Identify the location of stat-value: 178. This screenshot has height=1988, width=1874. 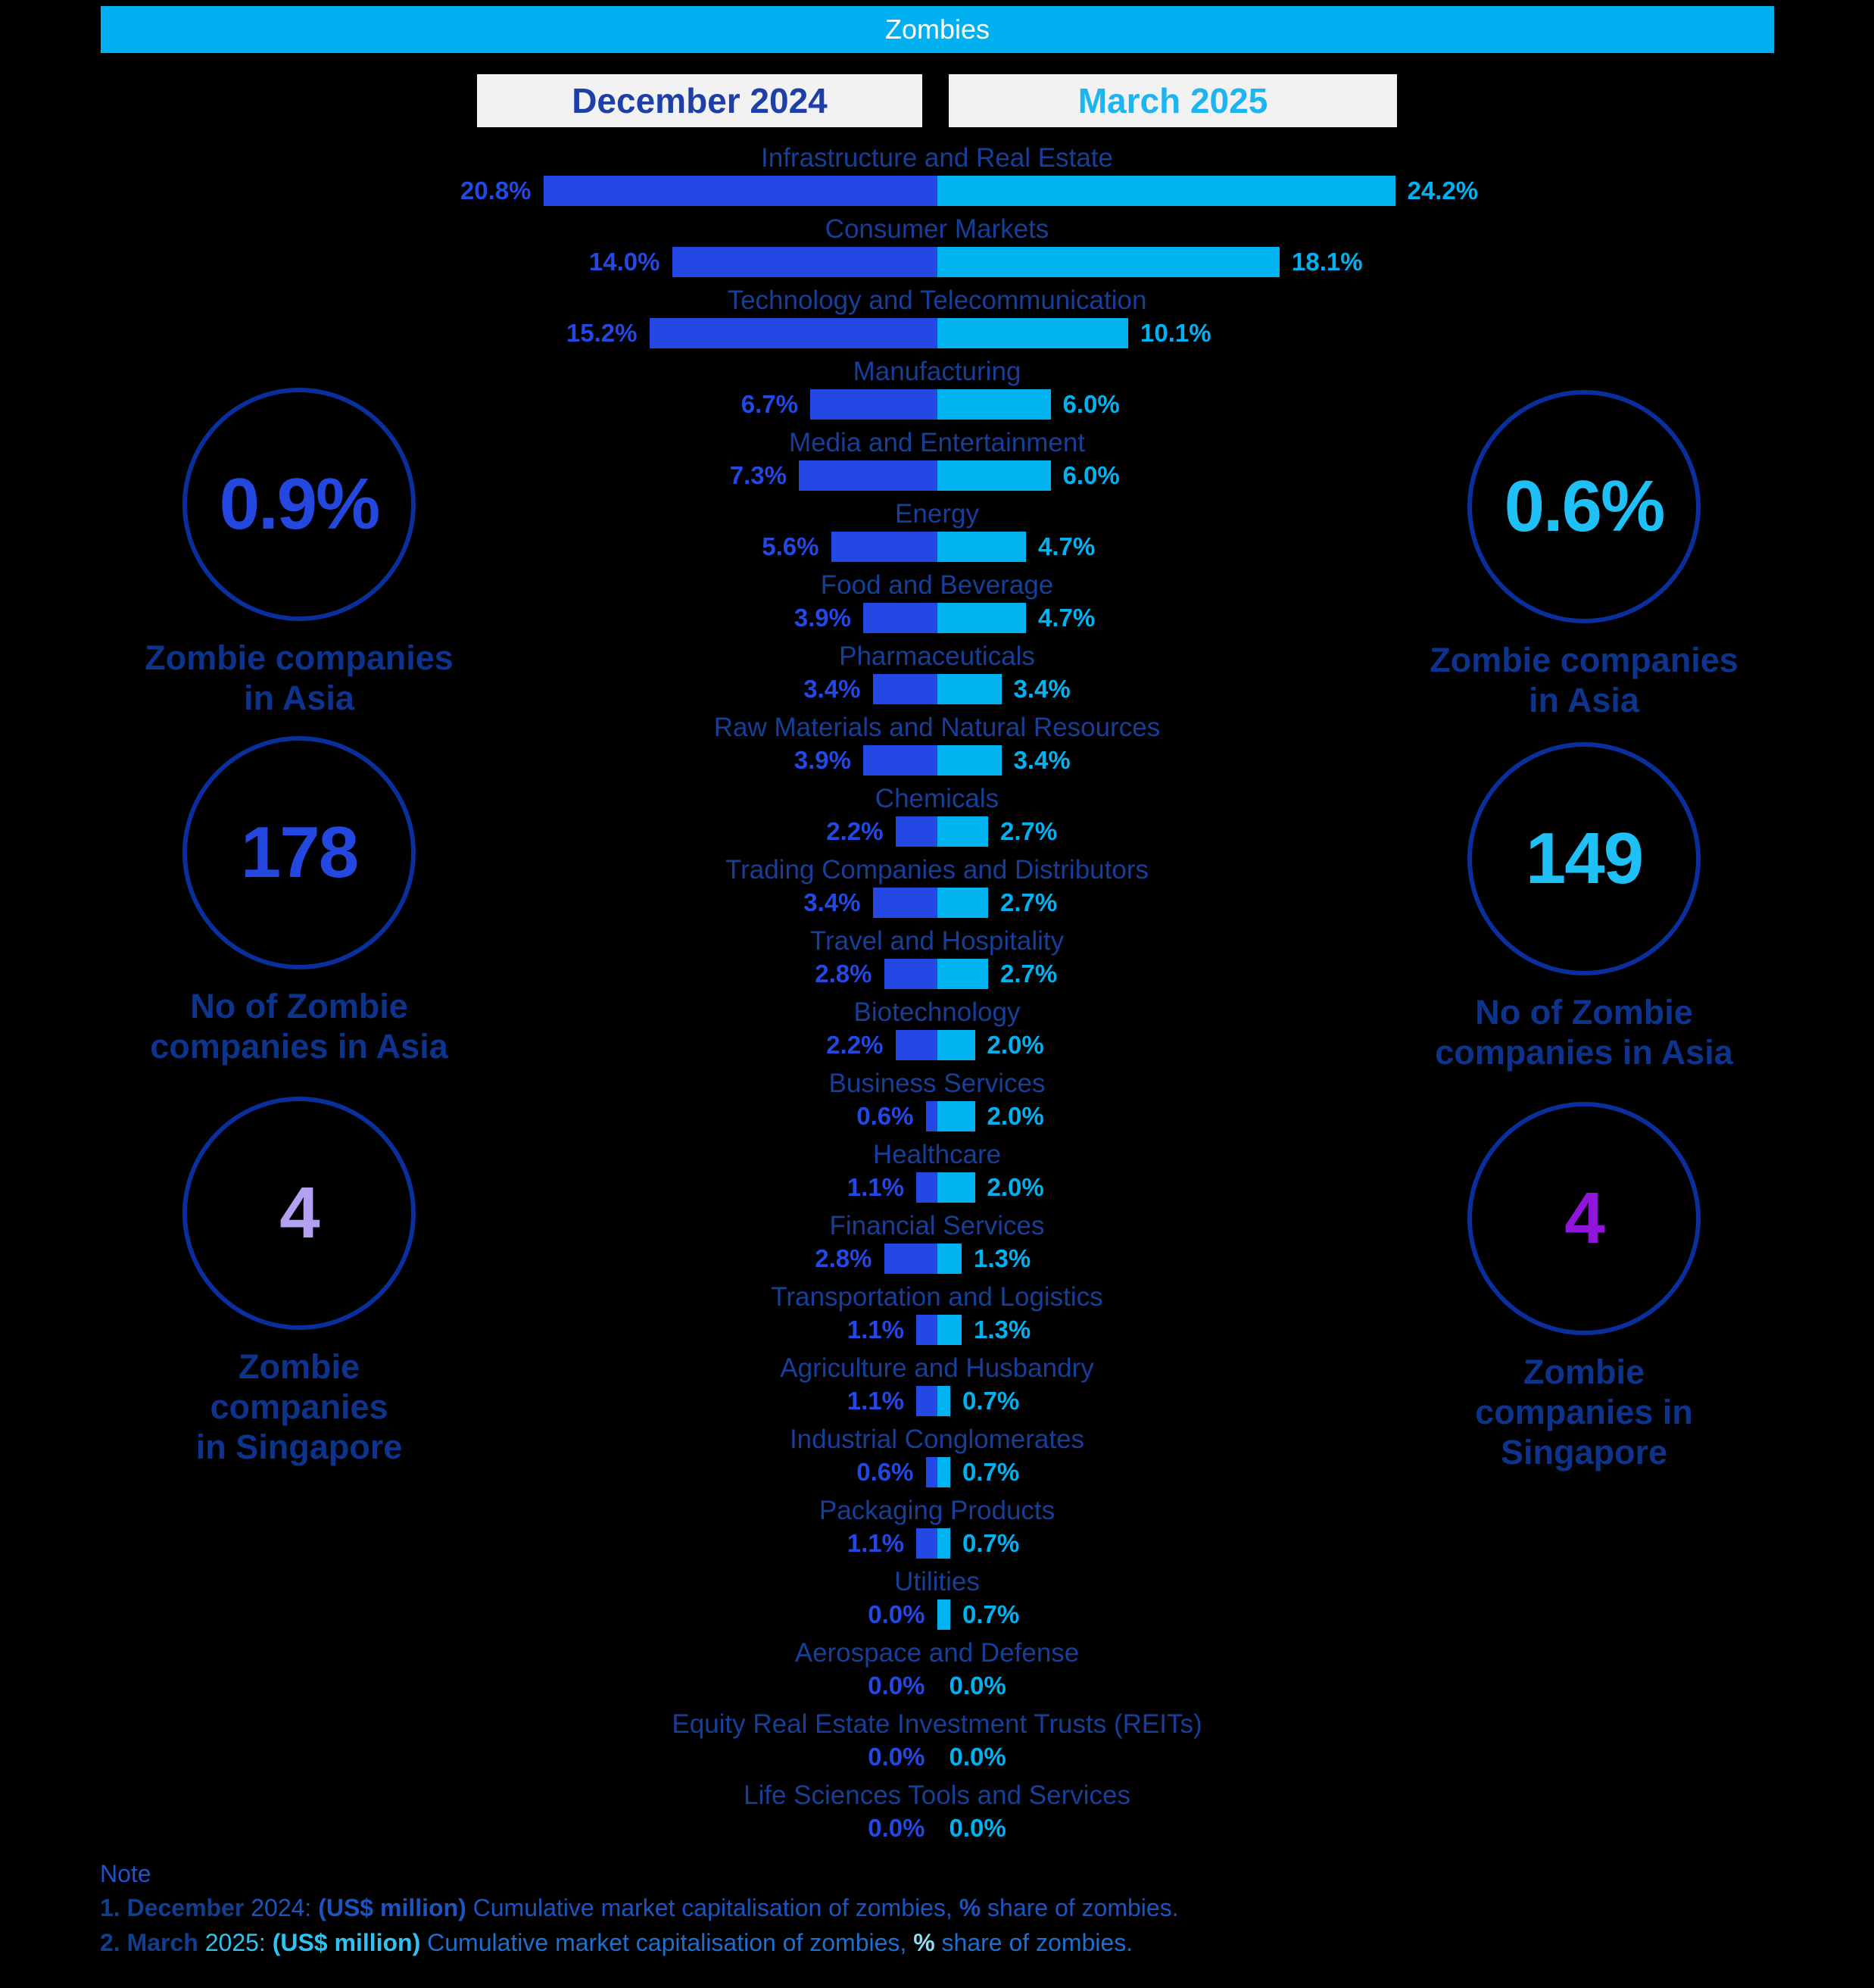
(299, 852).